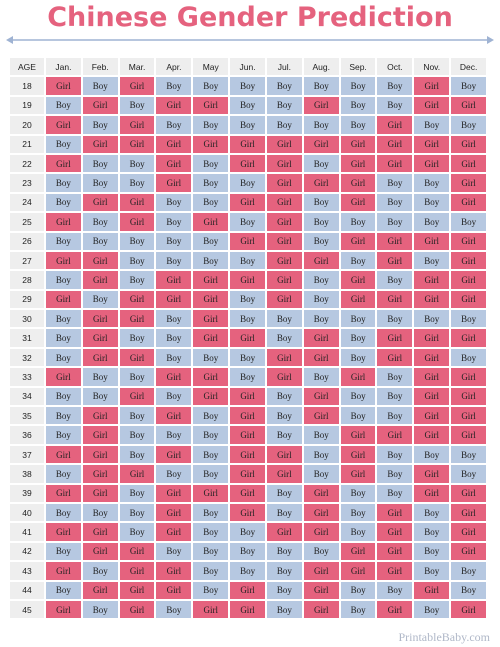 Image resolution: width=500 pixels, height=647 pixels. I want to click on age-cell: 29, so click(27, 299).